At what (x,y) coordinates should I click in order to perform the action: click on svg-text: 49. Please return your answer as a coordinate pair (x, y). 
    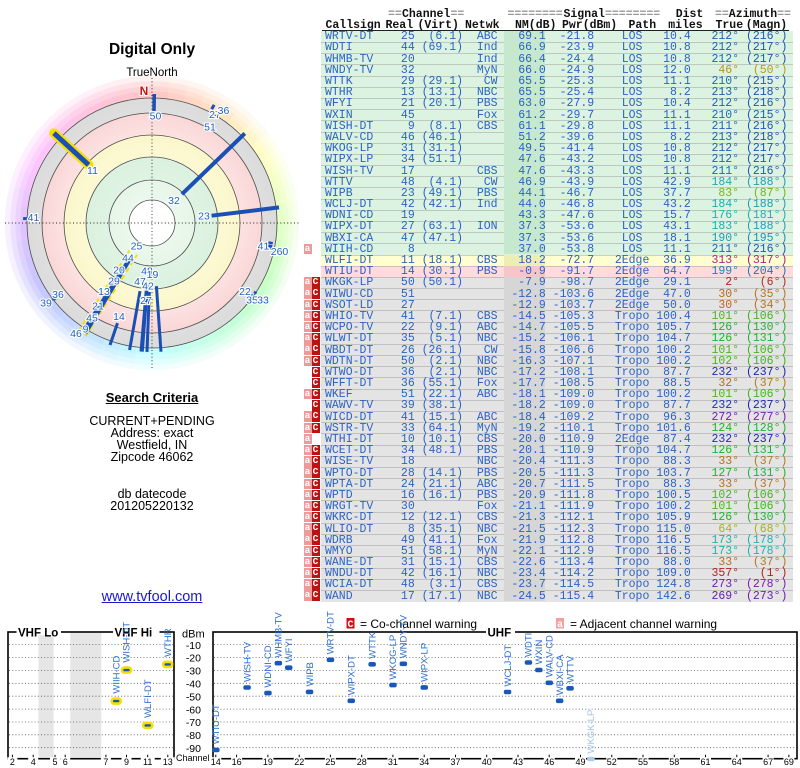
    Looking at the image, I should click on (580, 762).